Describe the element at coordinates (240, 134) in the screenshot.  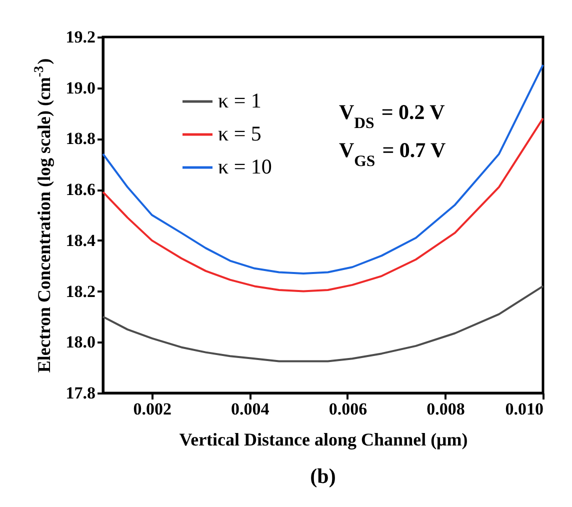
I see `legend-label: κ = 5` at that location.